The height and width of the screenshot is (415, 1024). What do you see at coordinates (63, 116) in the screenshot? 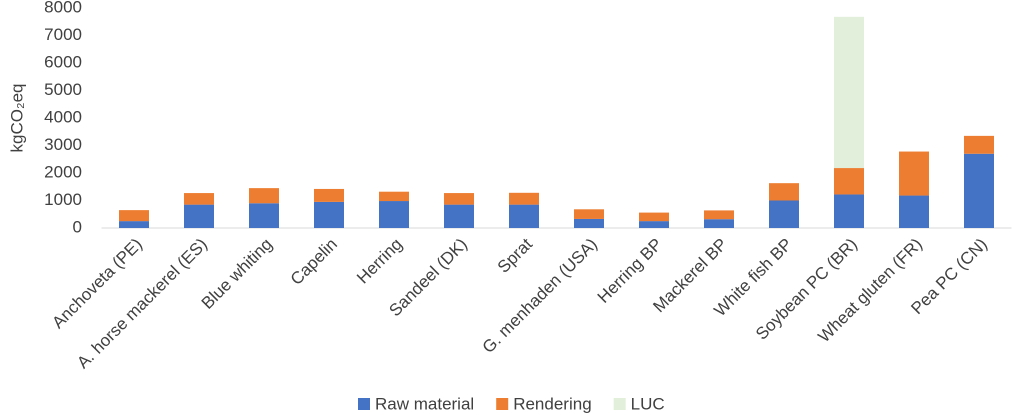
I see `y-tick-label: 4000` at bounding box center [63, 116].